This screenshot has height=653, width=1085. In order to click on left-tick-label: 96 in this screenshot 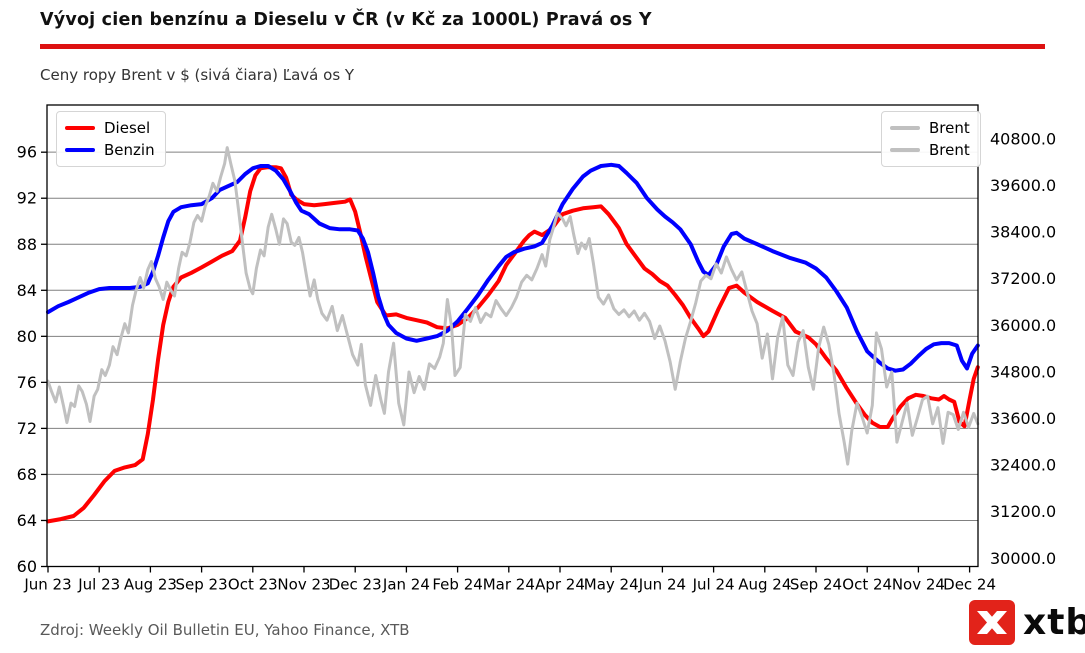, I will do `click(27, 152)`.